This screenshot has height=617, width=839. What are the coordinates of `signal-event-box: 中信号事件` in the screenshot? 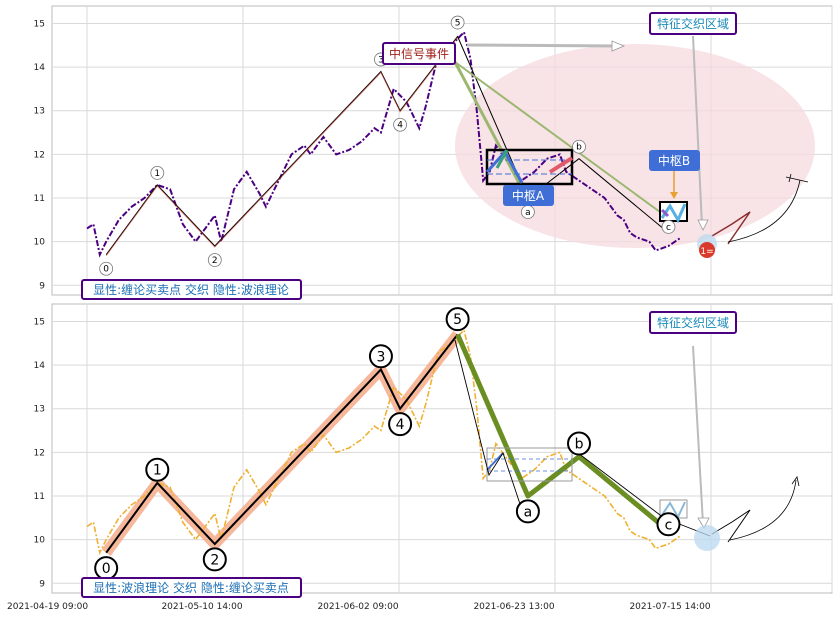 It's located at (419, 53).